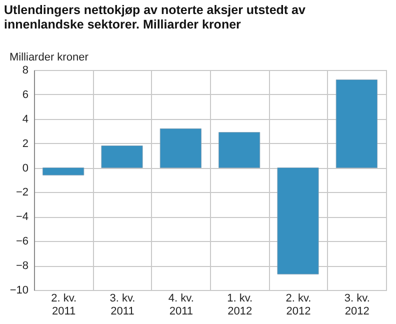  Describe the element at coordinates (155, 17) in the screenshot. I see `chart-title: Utlendingers nettokjøp av noterte aksjer utstedt av innenlandske sektorer. Milliarder kroner` at that location.